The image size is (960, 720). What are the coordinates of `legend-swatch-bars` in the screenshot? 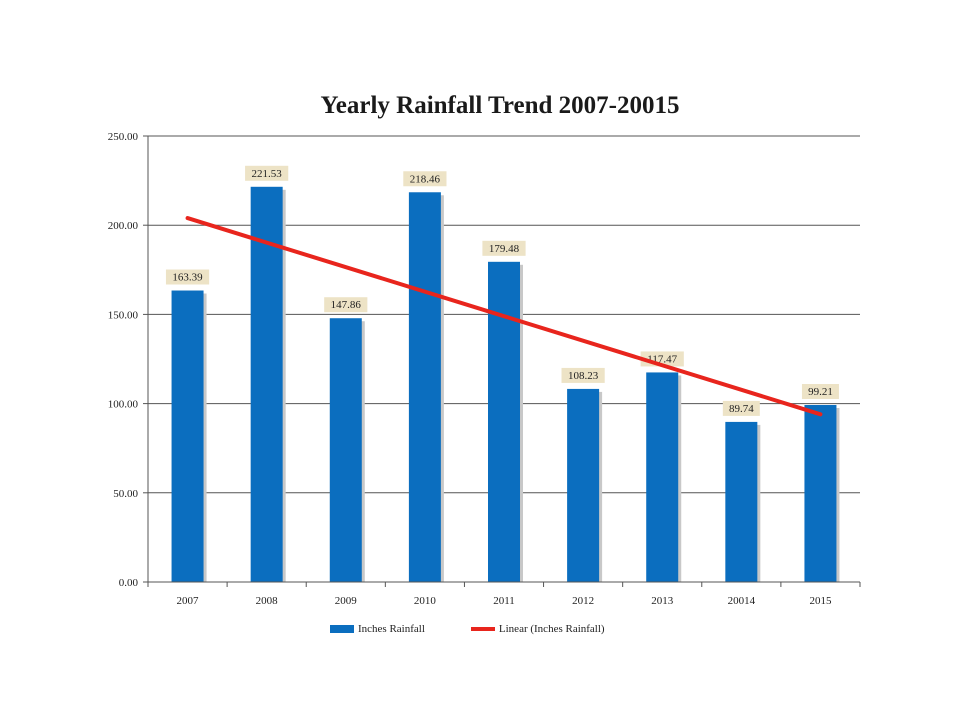 It's located at (342, 629).